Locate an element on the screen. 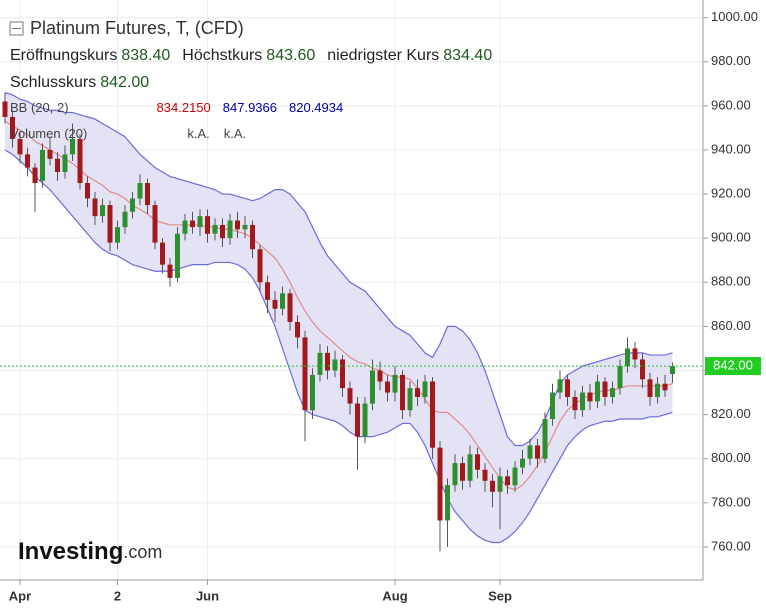 The width and height of the screenshot is (766, 608). x-tick-label: 2 is located at coordinates (117, 595).